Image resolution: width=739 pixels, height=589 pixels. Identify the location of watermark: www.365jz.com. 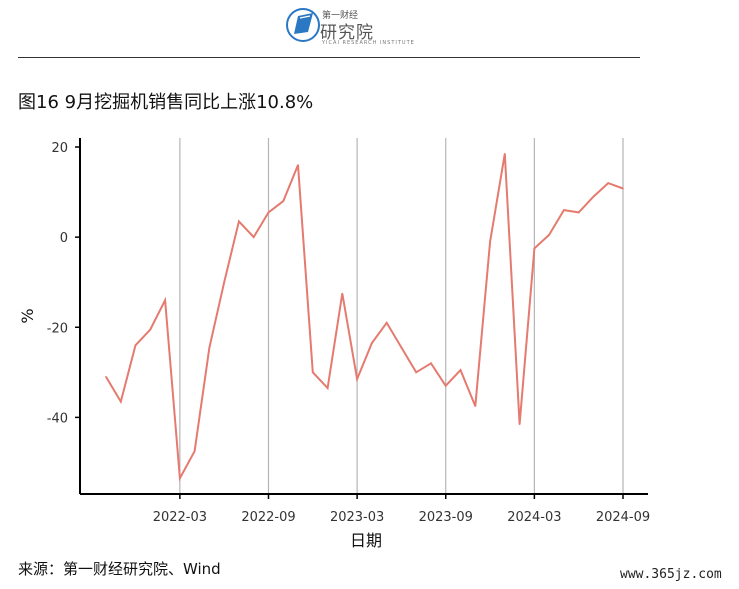
(671, 574).